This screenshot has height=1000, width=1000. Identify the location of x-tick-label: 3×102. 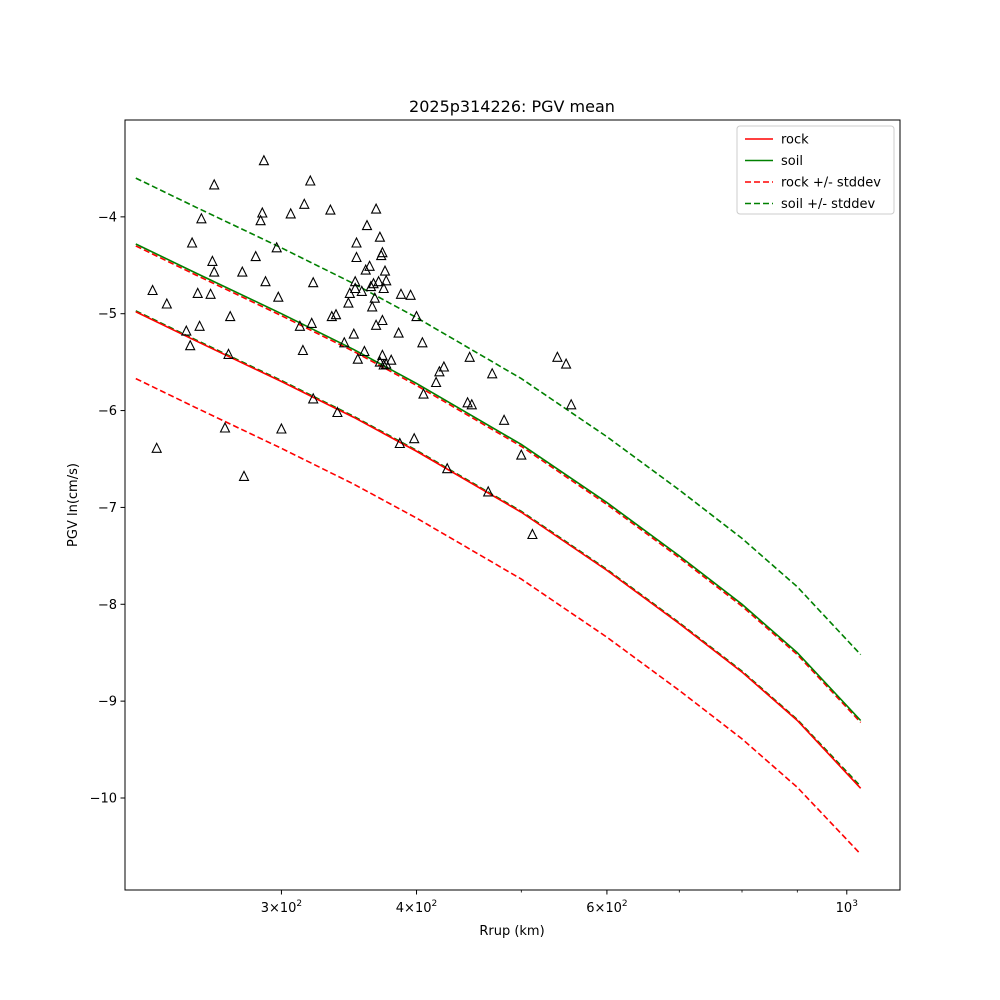
(281, 907).